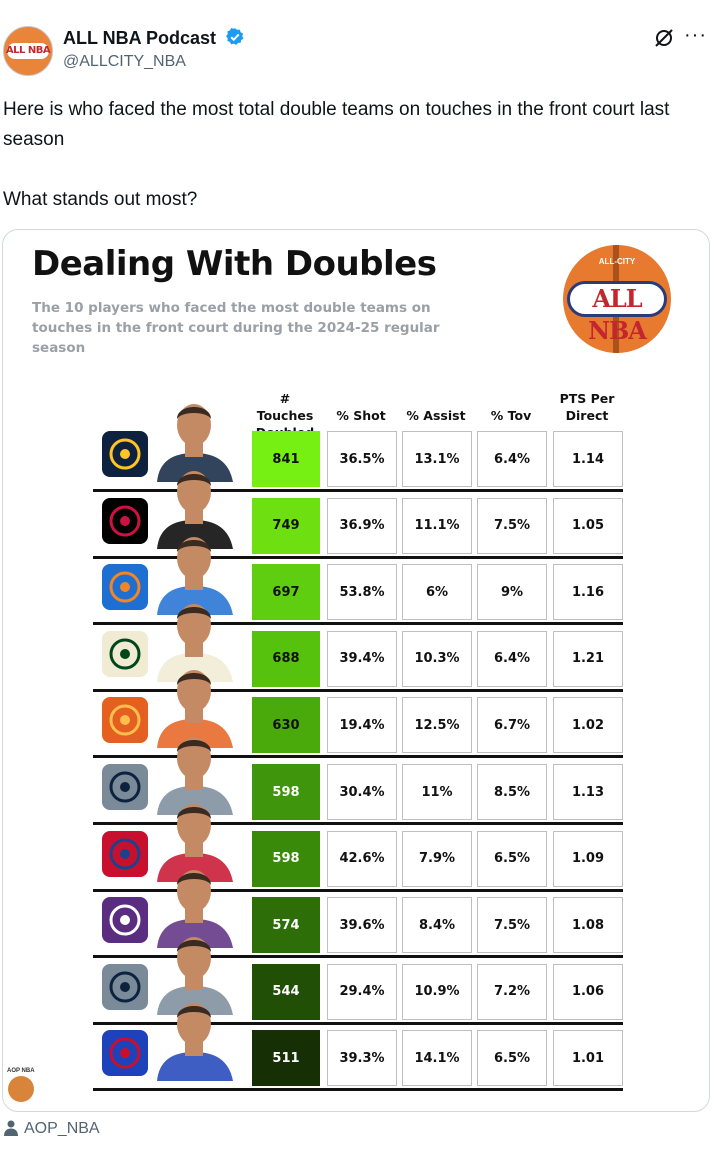  I want to click on tagged-user: AOP_NBA, so click(52, 1129).